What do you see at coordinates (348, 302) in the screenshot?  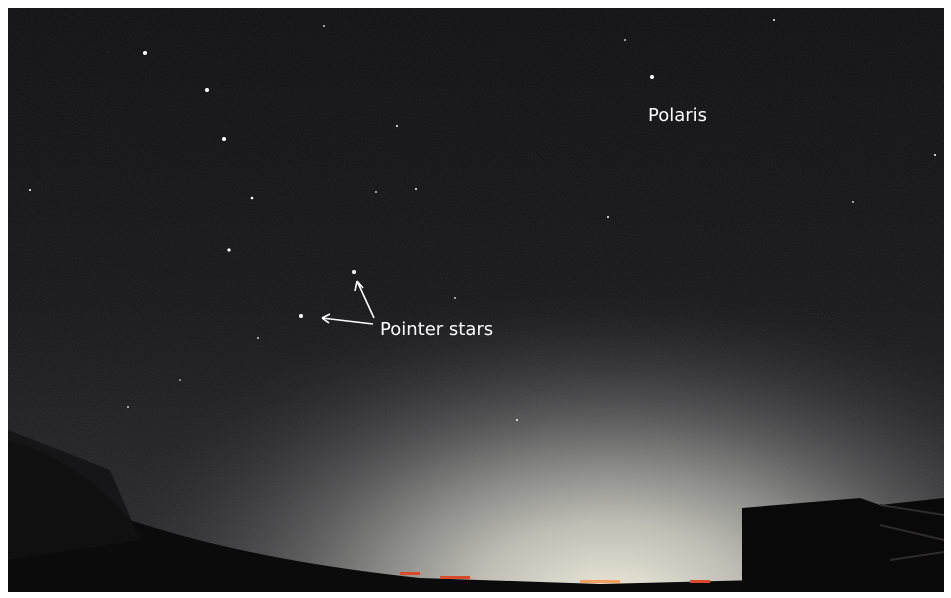 I see `arrows` at bounding box center [348, 302].